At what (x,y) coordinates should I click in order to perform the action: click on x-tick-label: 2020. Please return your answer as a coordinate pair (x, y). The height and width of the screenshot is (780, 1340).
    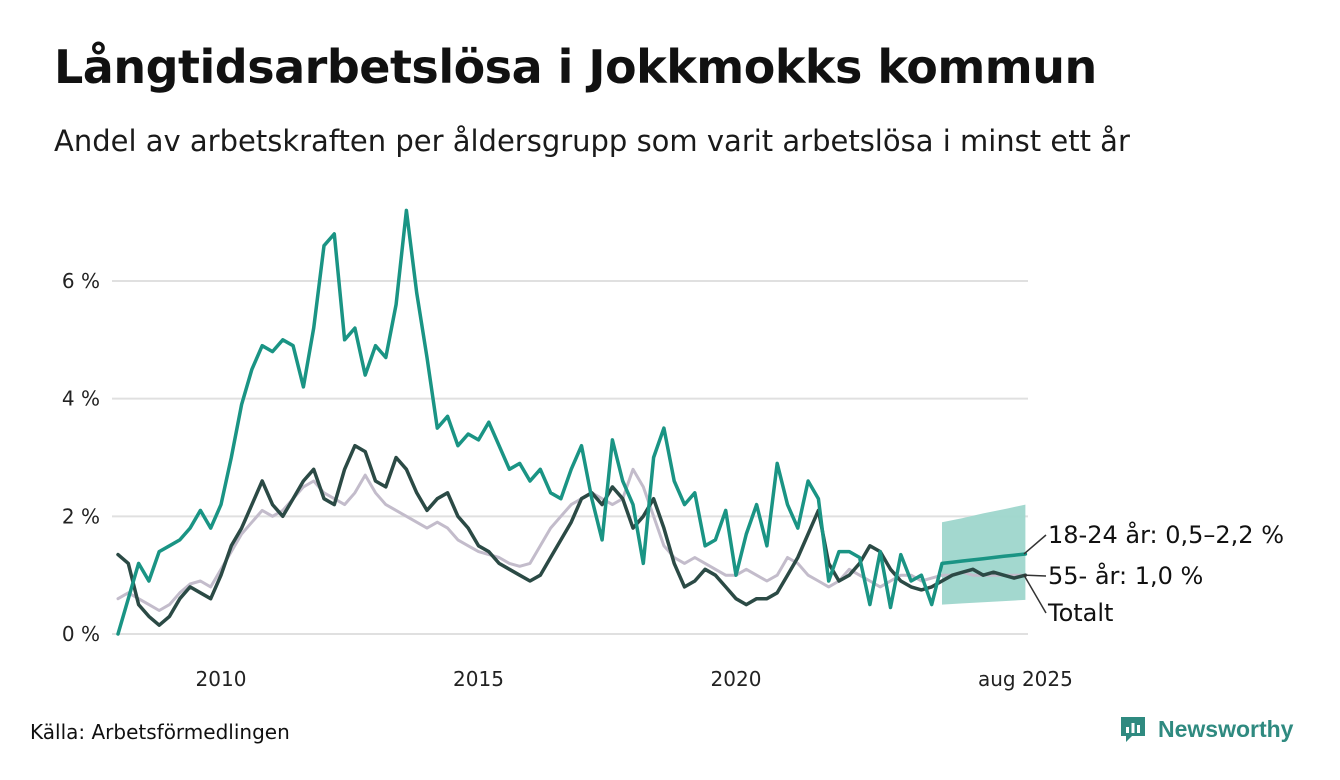
    Looking at the image, I should click on (736, 679).